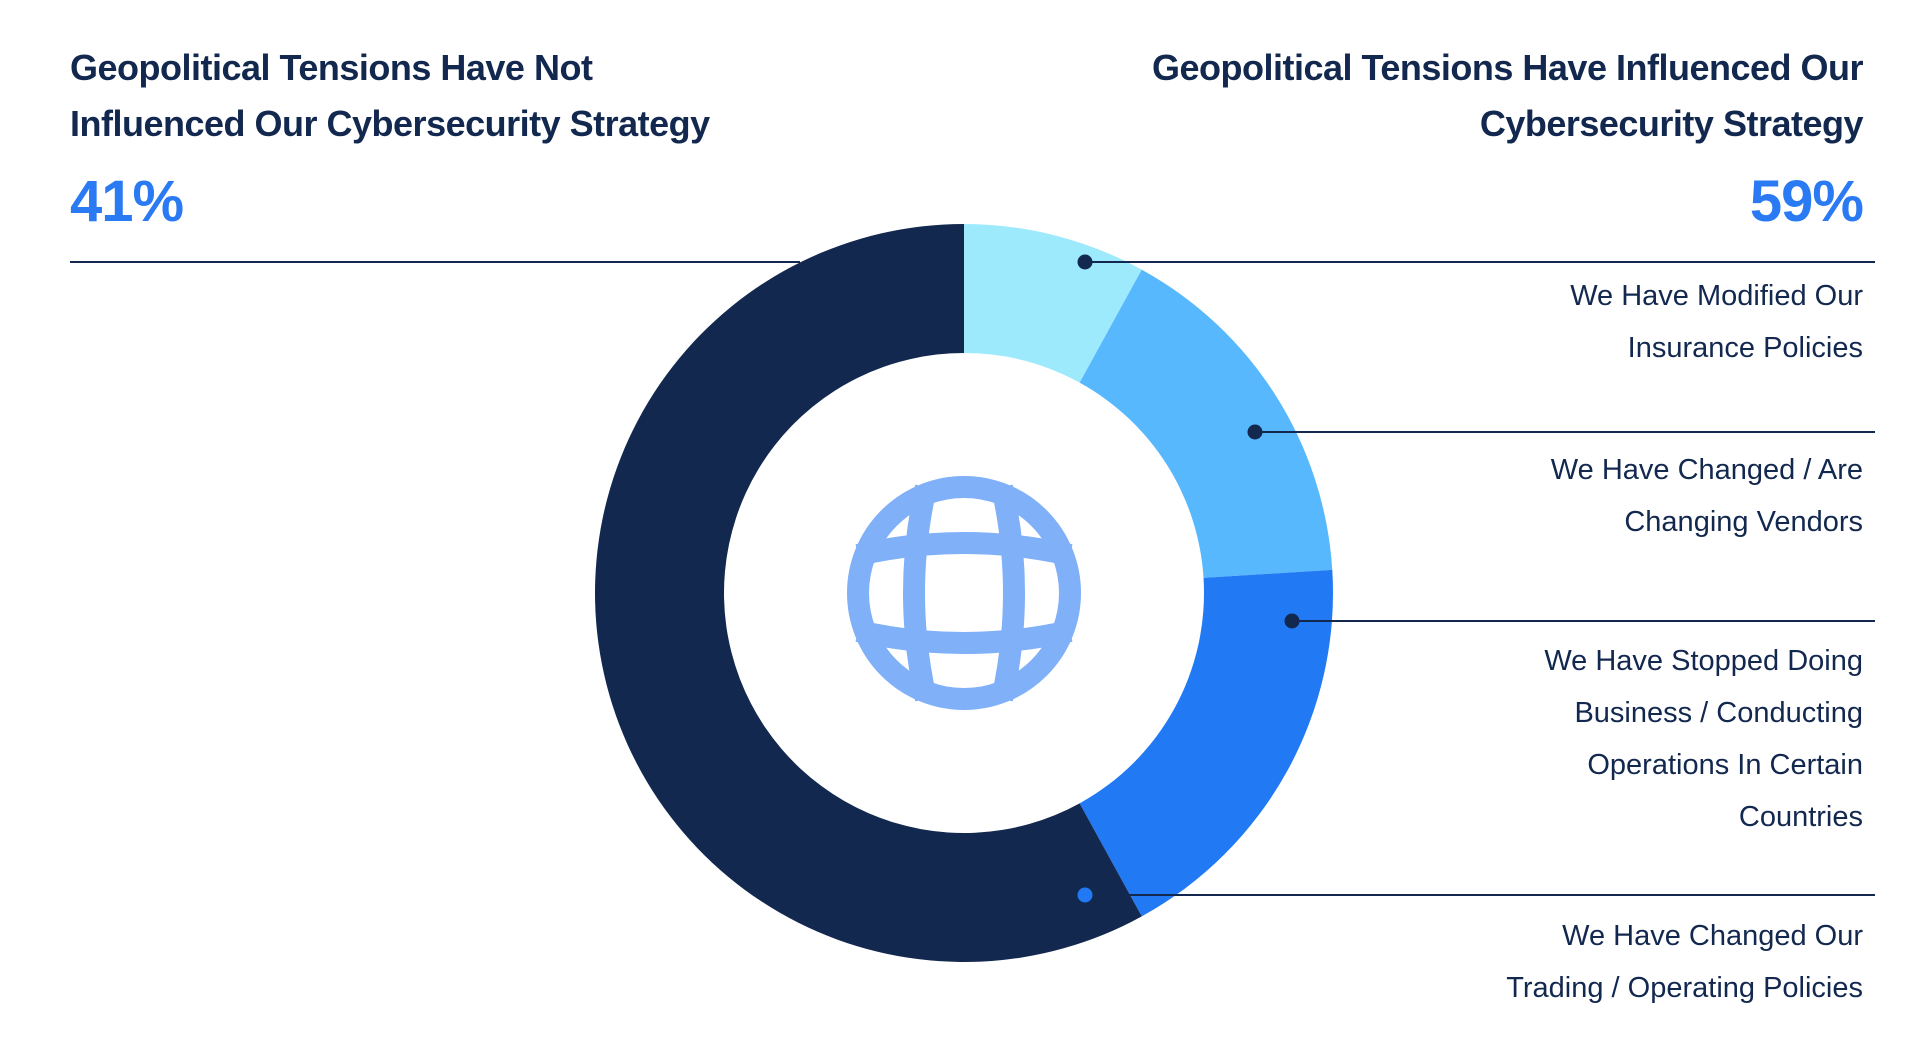  Describe the element at coordinates (1806, 201) in the screenshot. I see `right-percentage: 59%` at that location.